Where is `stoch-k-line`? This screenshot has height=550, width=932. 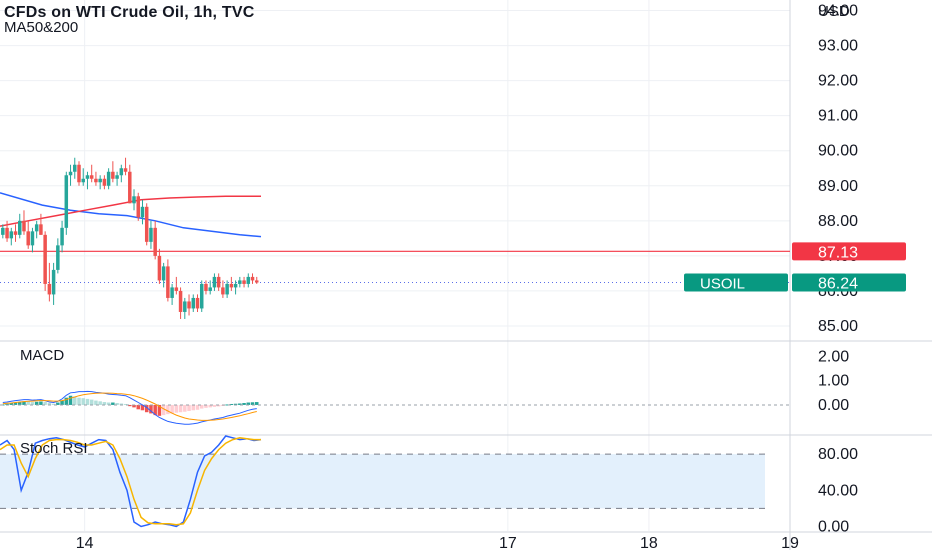
stoch-k-line is located at coordinates (131, 481).